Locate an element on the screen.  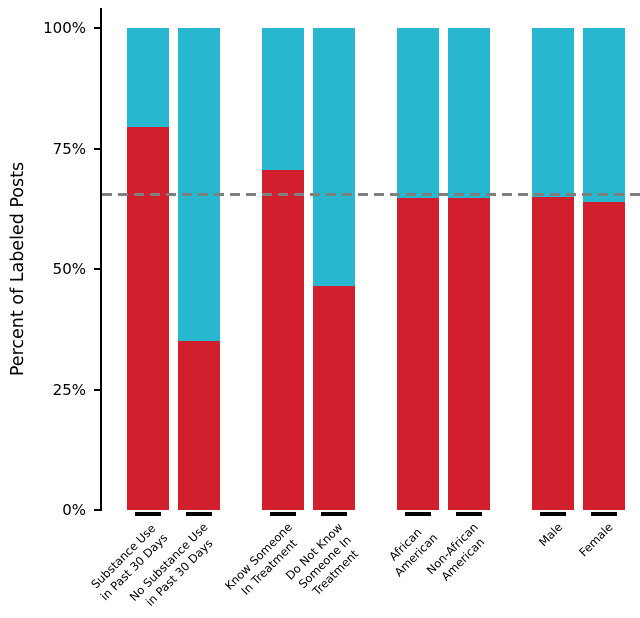
y-tick-label: 0% is located at coordinates (74, 510).